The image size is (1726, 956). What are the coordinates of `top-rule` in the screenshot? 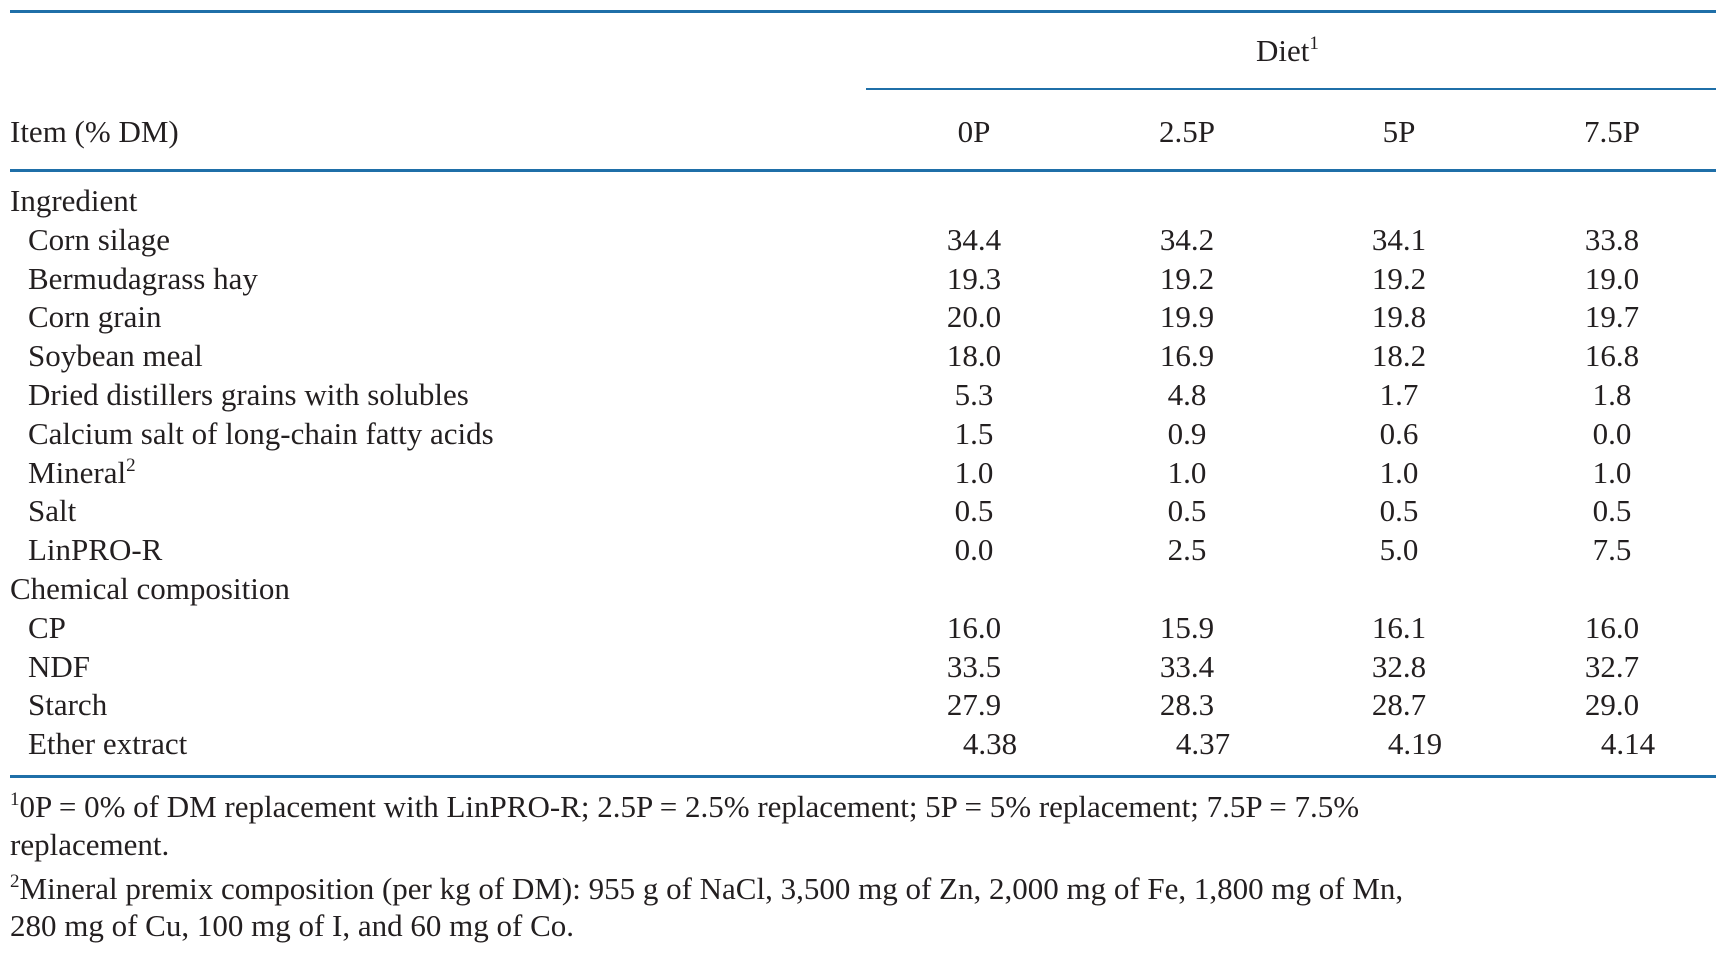 It's located at (863, 11).